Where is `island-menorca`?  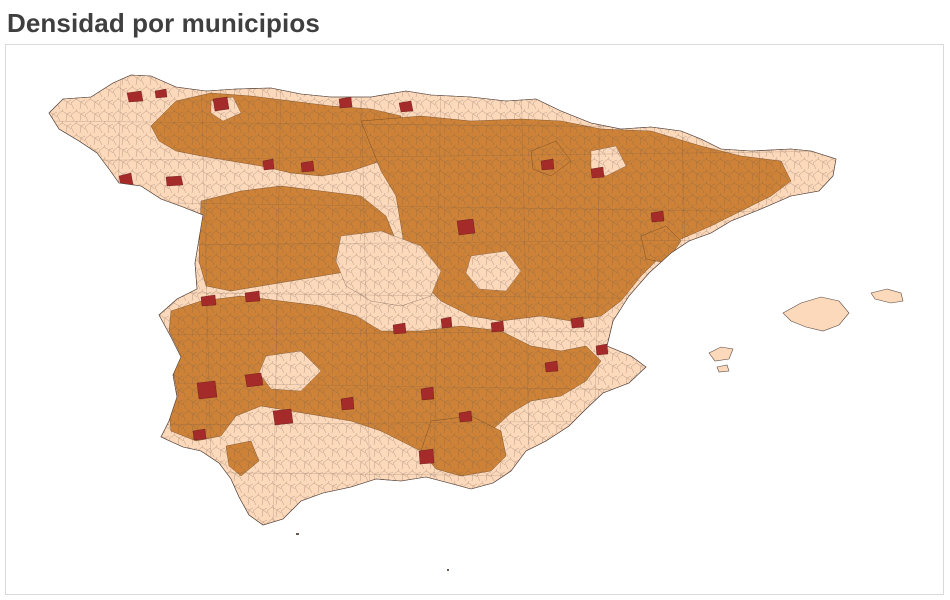
island-menorca is located at coordinates (887, 296).